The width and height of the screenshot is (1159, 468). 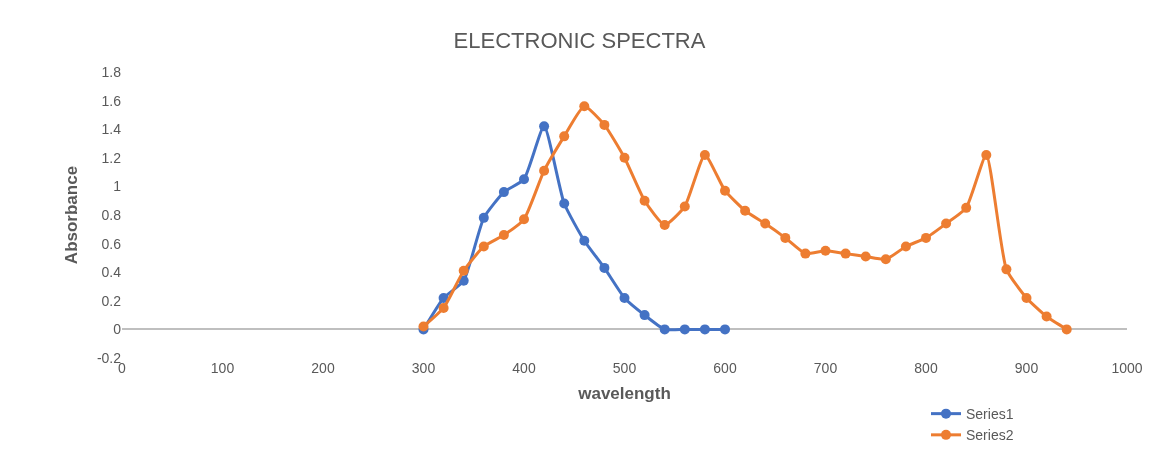 I want to click on y-tick-label: 1.4, so click(x=111, y=129).